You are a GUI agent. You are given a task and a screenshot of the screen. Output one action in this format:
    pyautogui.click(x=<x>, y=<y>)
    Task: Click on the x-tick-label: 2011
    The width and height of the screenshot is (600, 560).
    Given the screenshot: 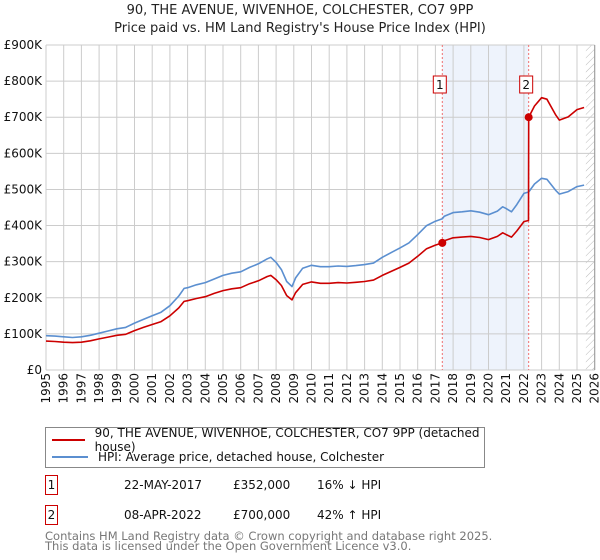 What is the action you would take?
    pyautogui.click(x=329, y=388)
    